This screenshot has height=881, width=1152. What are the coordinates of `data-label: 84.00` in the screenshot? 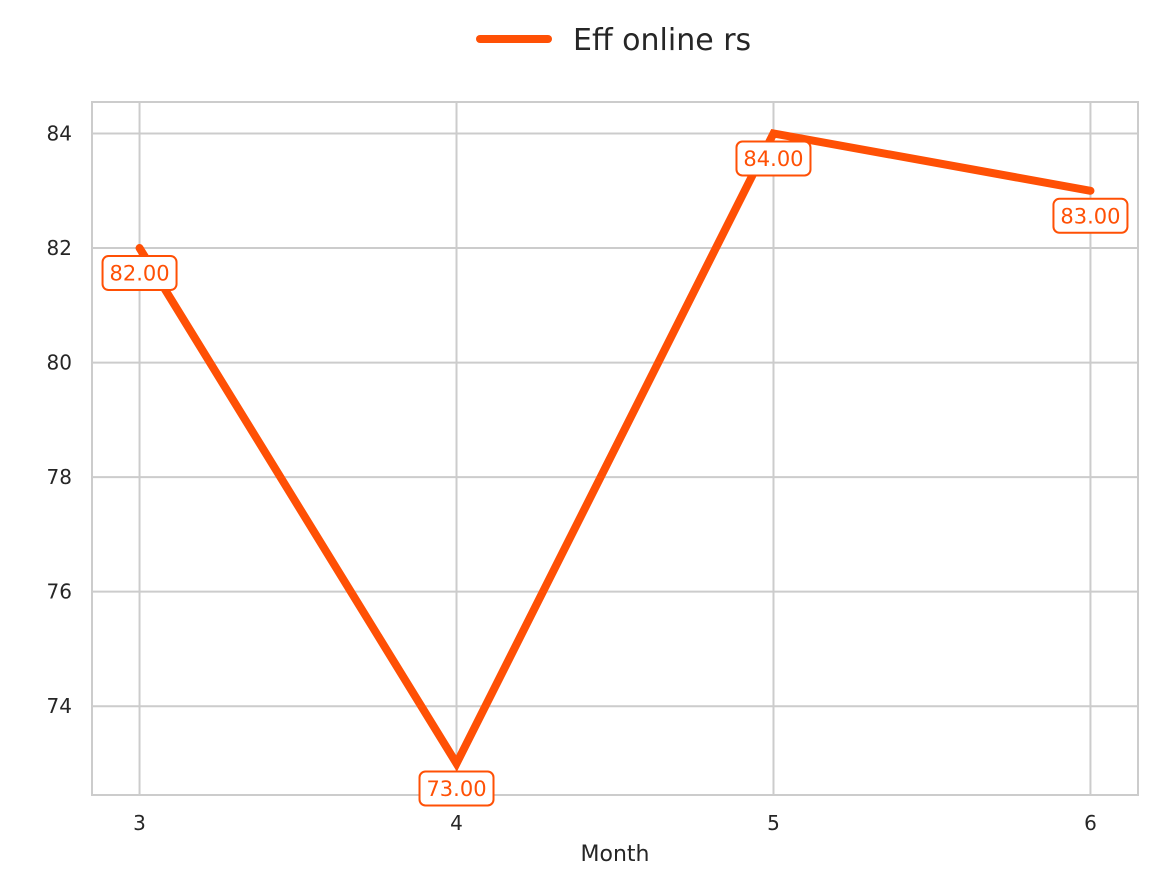 It's located at (773, 158).